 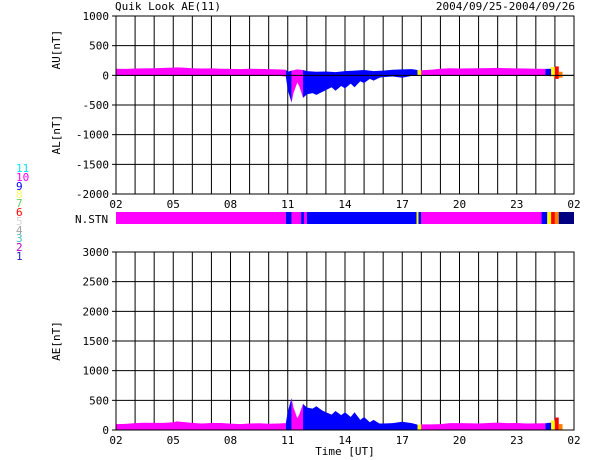 I want to click on station-legend: 11 10 9 8 7 6 5 4 3 2 1, so click(x=23, y=212).